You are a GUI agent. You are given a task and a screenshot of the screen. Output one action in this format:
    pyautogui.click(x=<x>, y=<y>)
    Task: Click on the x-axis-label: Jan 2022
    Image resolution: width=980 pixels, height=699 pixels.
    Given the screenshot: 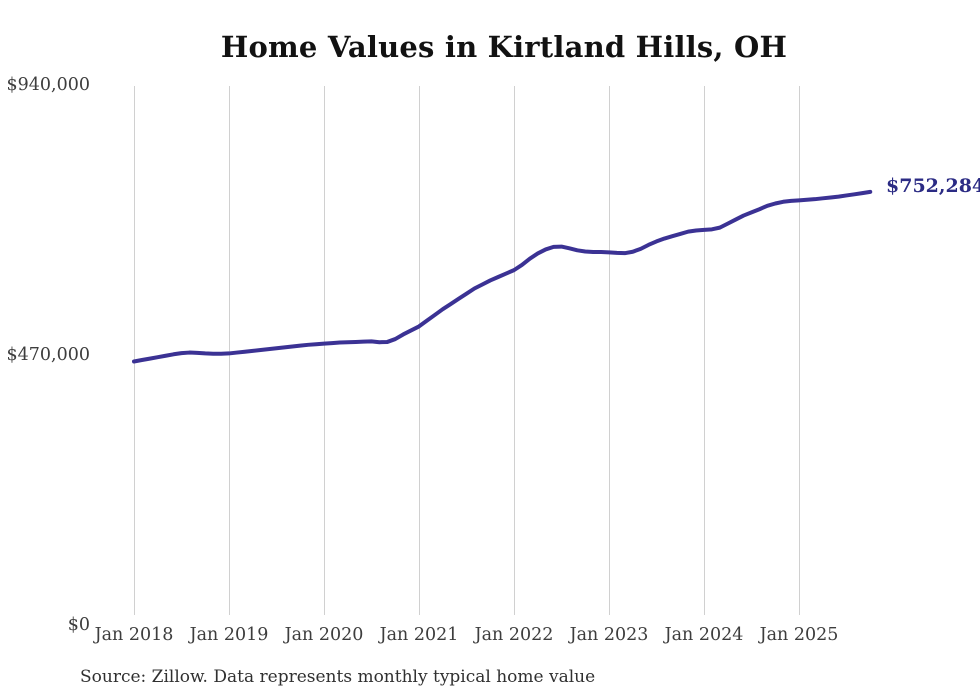 What is the action you would take?
    pyautogui.click(x=513, y=635)
    